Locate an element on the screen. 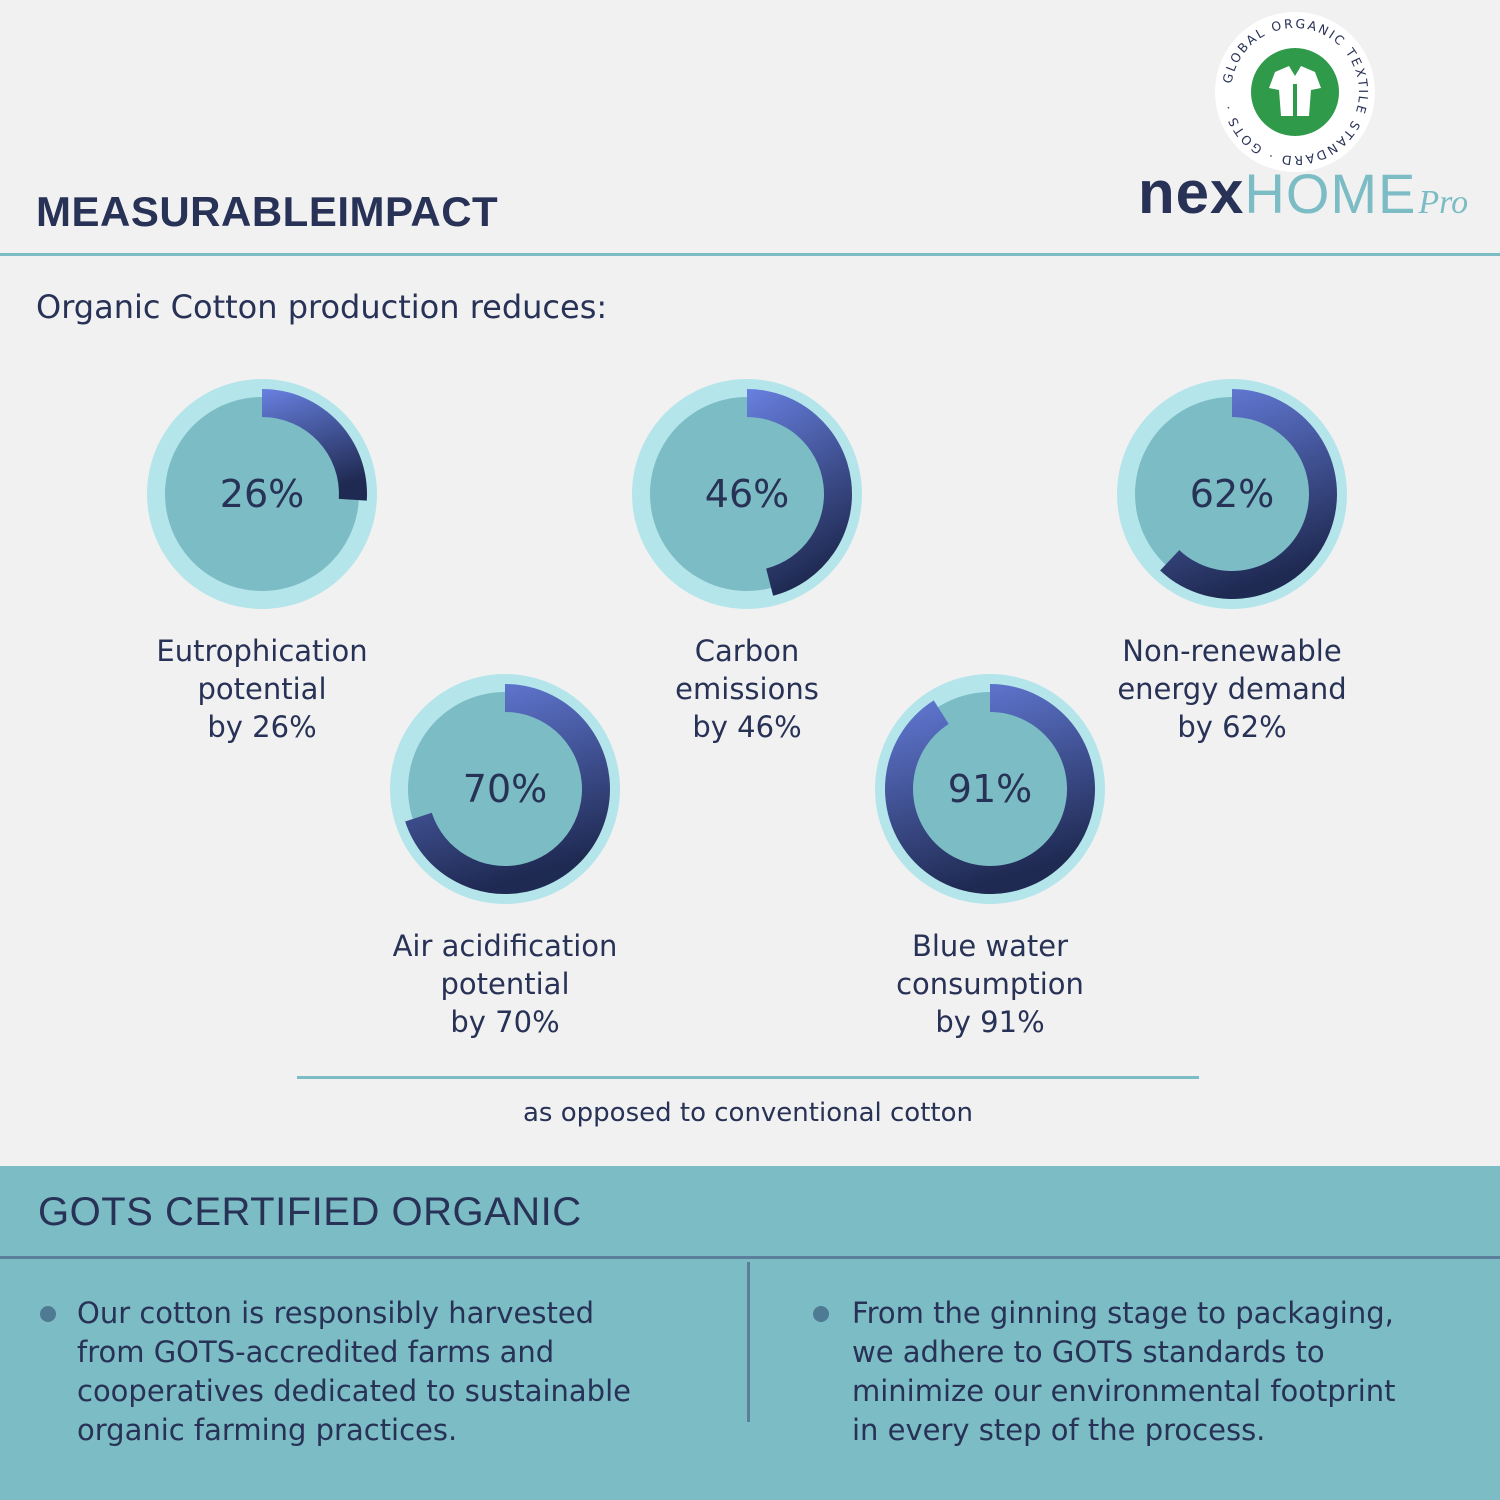  donut-value-label: 26% is located at coordinates (262, 494).